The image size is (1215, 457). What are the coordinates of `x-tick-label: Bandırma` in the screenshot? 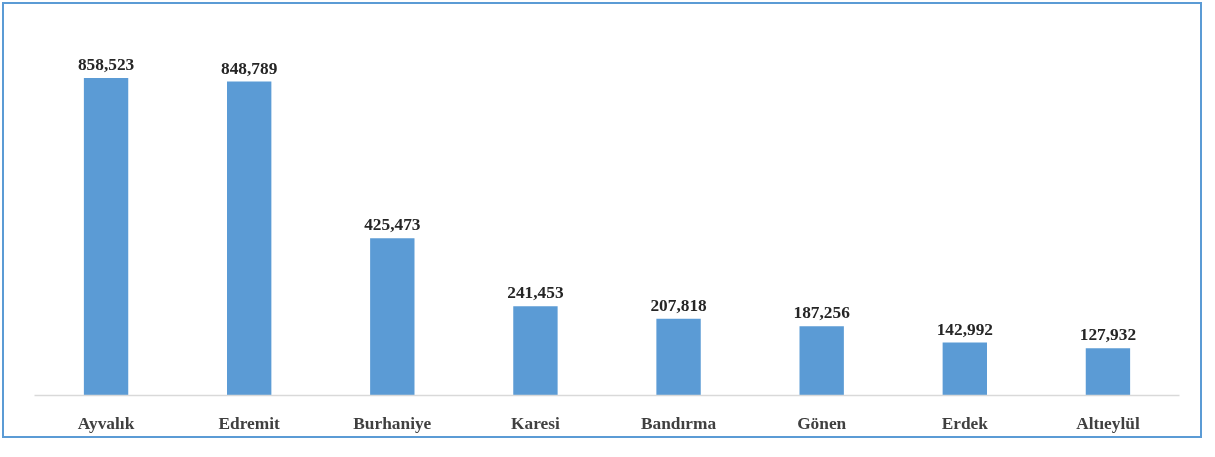 It's located at (679, 423).